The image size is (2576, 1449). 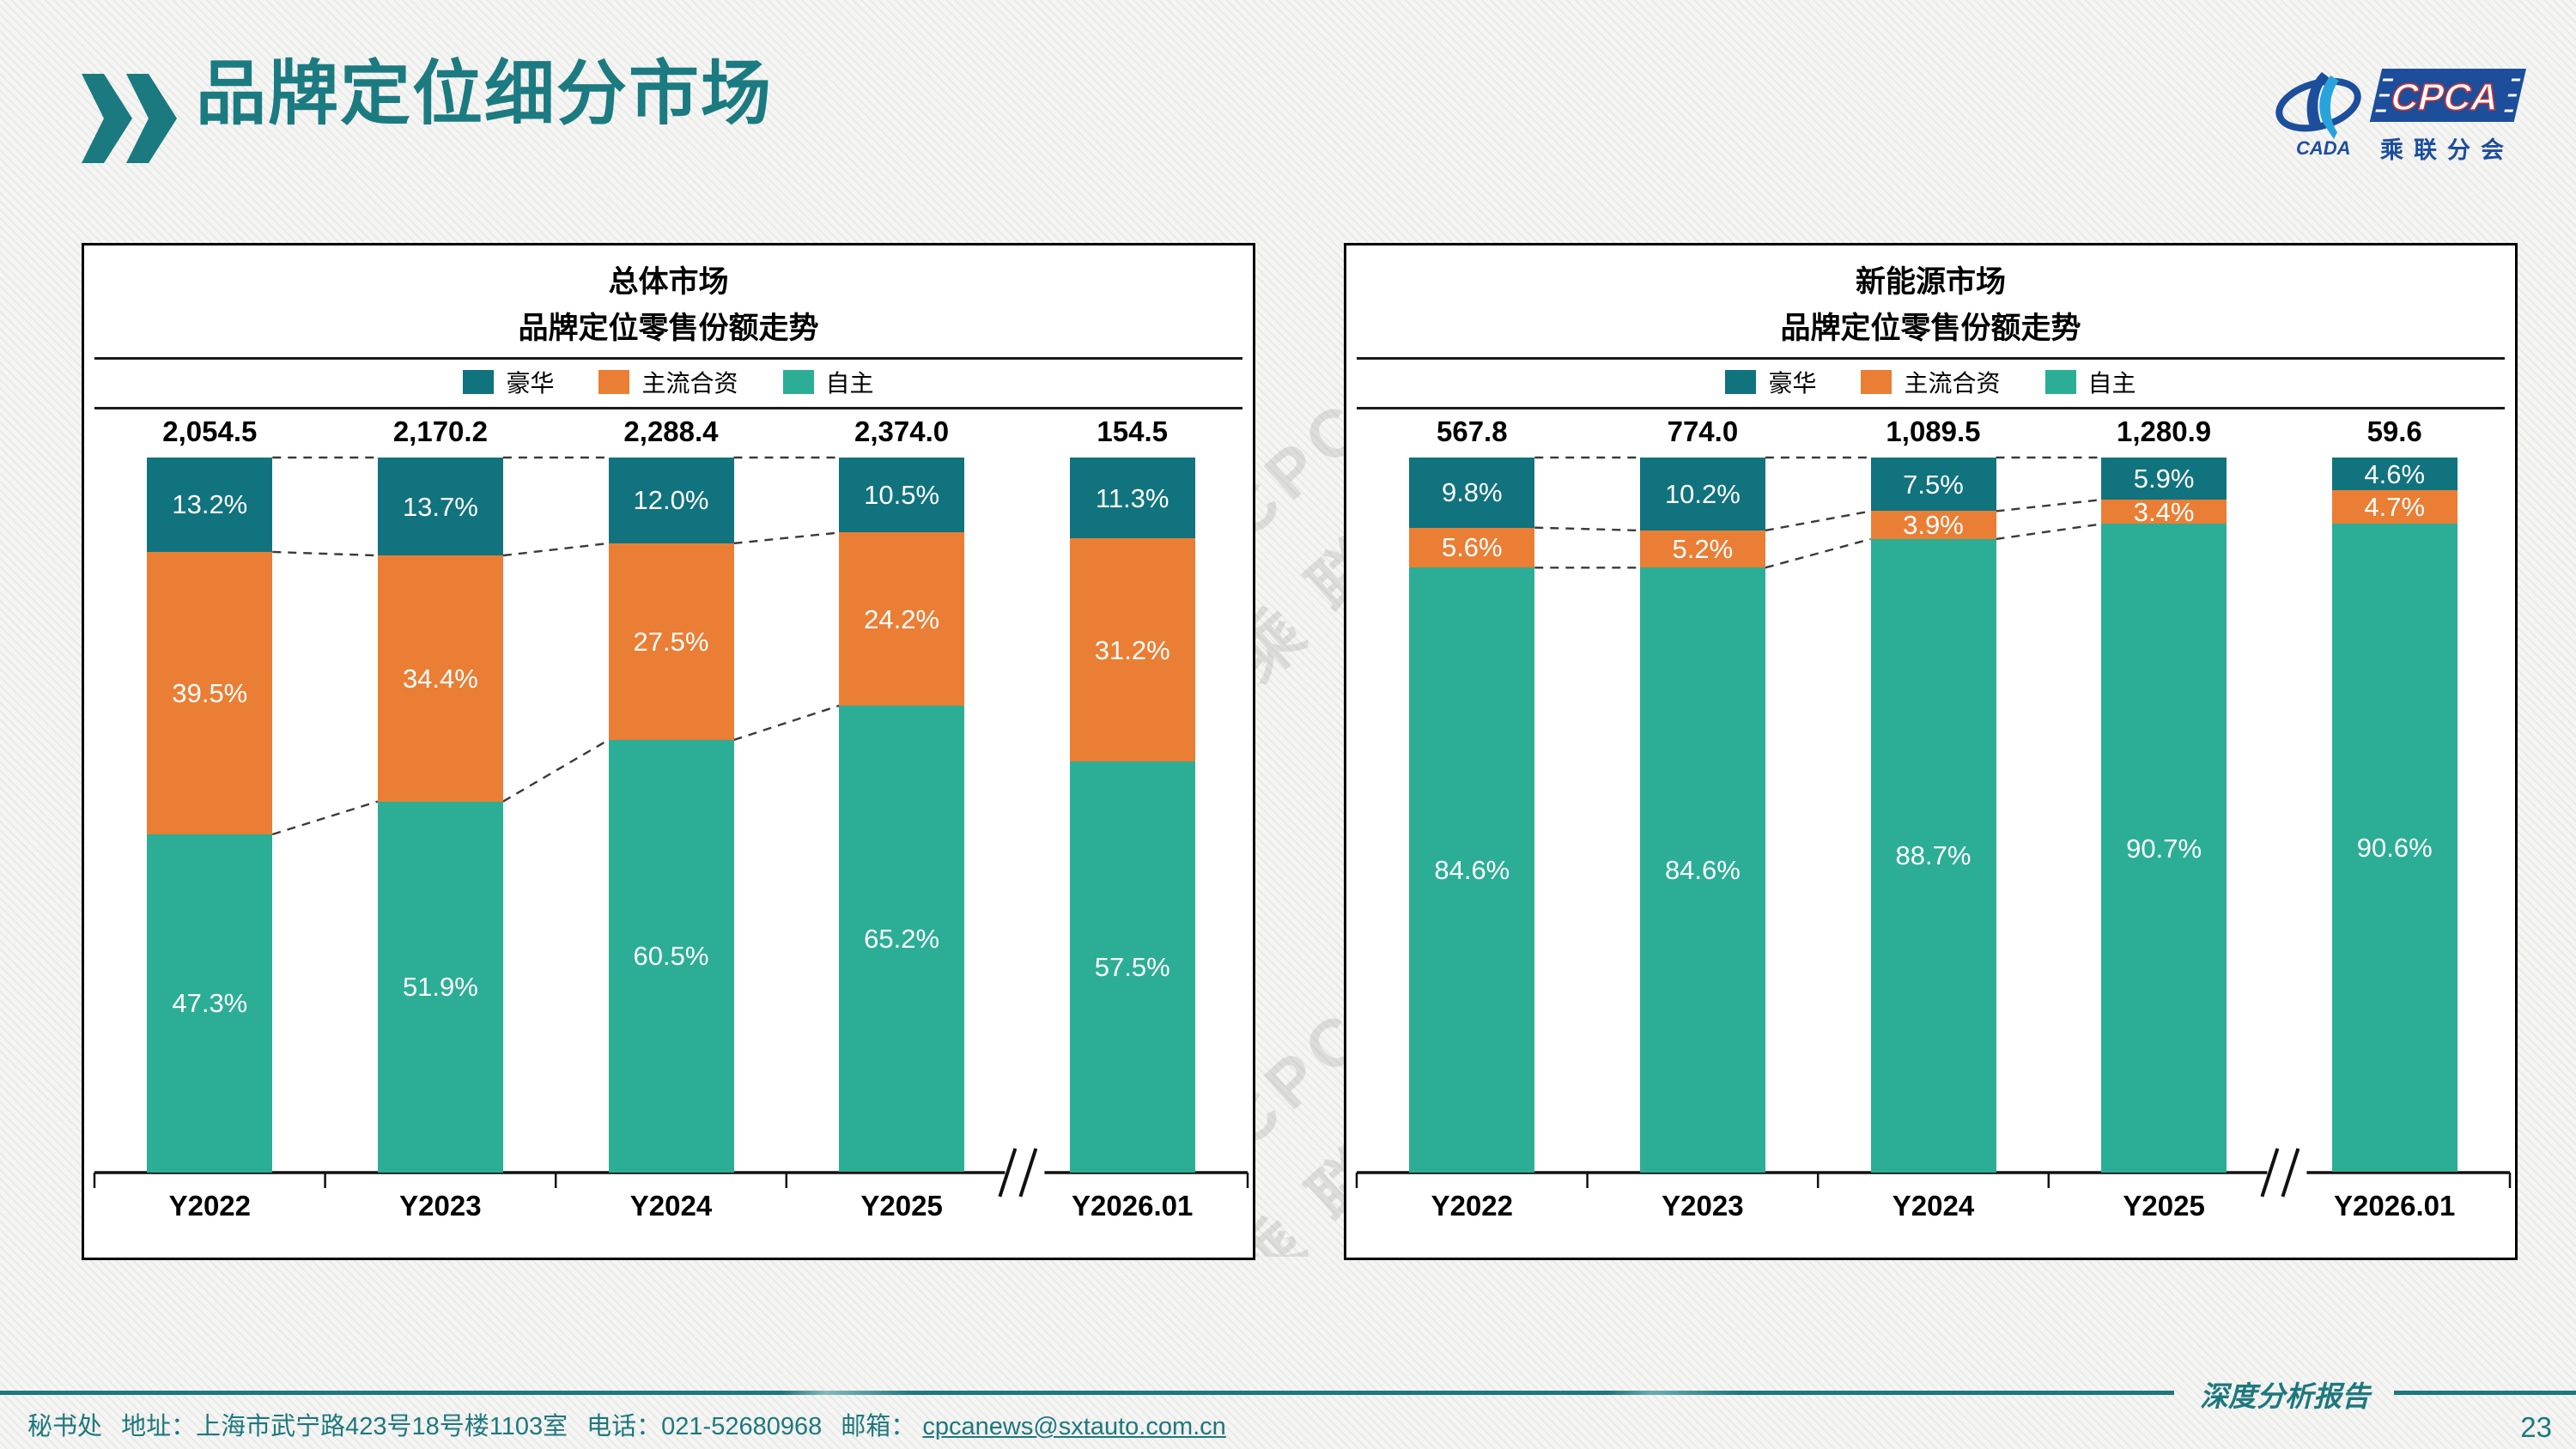 I want to click on bar-column-Y2024: 12.0% 27.5% 60.5%, so click(x=671, y=815).